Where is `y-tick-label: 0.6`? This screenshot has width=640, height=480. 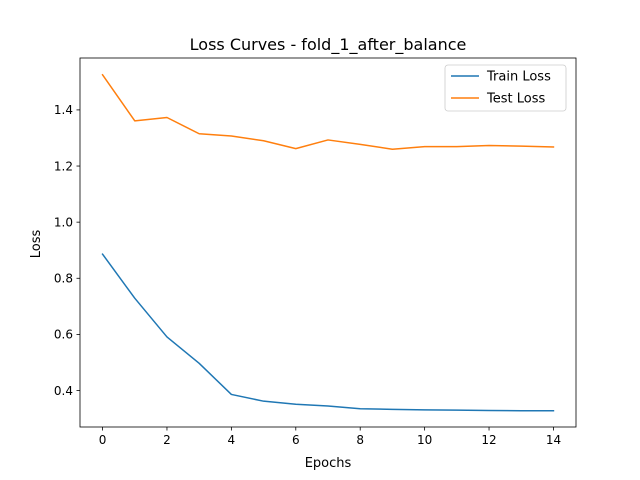
y-tick-label: 0.6 is located at coordinates (63, 335).